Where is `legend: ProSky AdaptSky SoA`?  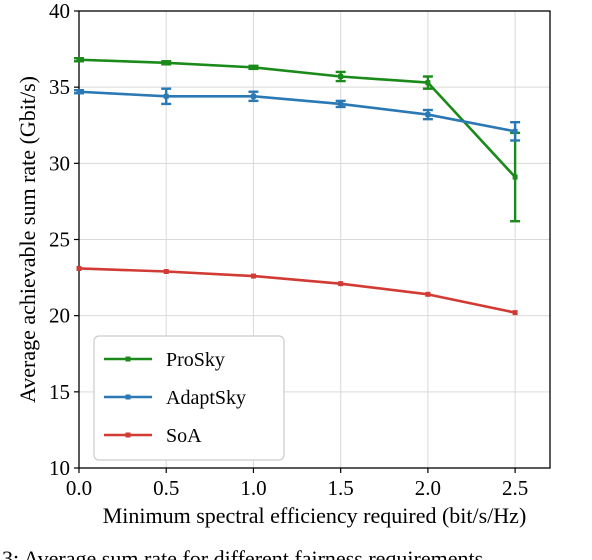 legend: ProSky AdaptSky SoA is located at coordinates (189, 398).